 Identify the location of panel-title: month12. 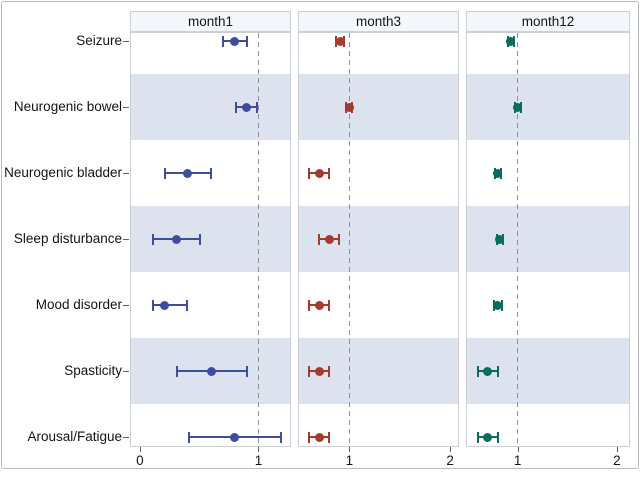
(548, 21).